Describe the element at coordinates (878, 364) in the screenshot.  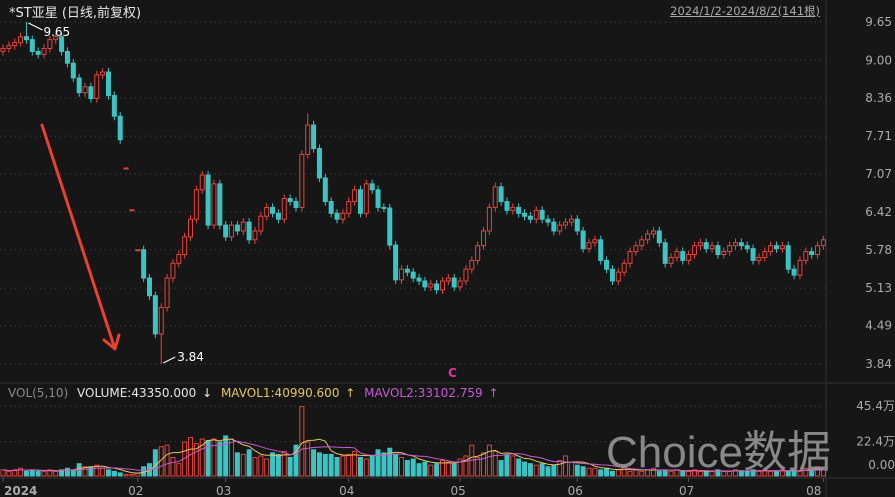
I see `price-tick-label: 3.84` at that location.